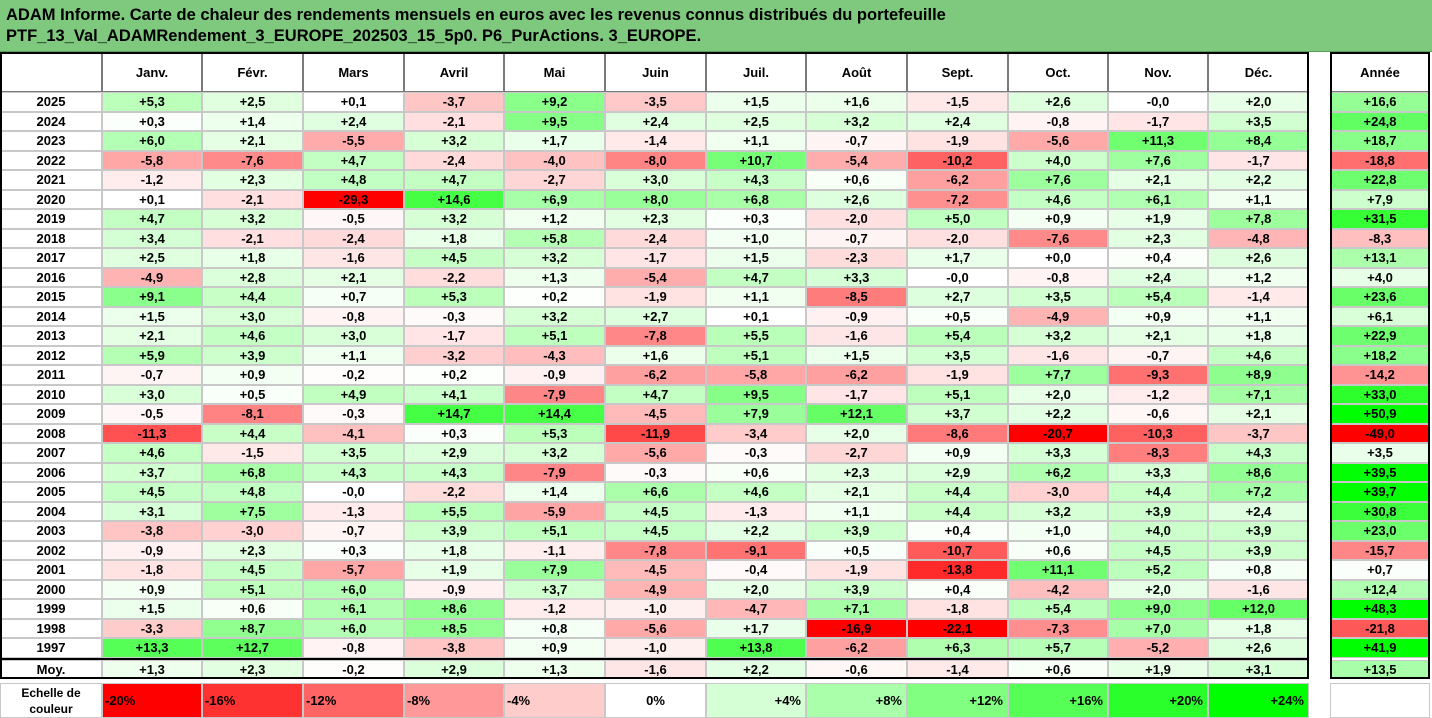  I want to click on heatmap-cell: +3,0, so click(655, 180).